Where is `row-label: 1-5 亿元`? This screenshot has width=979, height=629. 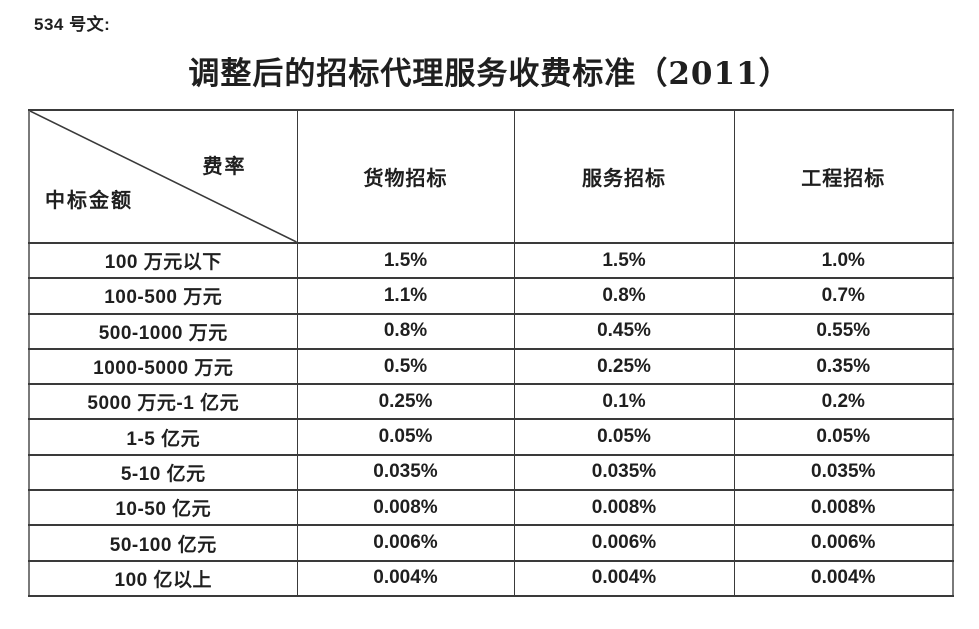 row-label: 1-5 亿元 is located at coordinates (163, 437).